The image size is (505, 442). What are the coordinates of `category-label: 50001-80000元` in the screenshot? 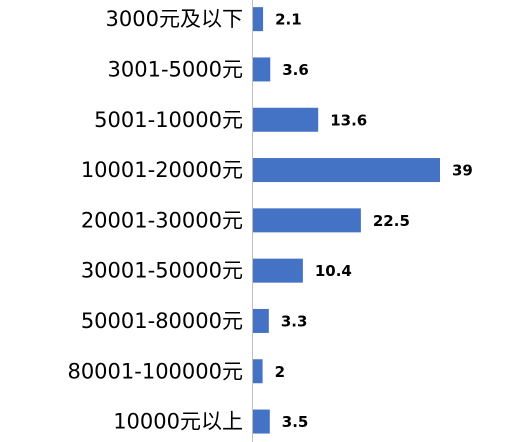 It's located at (162, 321).